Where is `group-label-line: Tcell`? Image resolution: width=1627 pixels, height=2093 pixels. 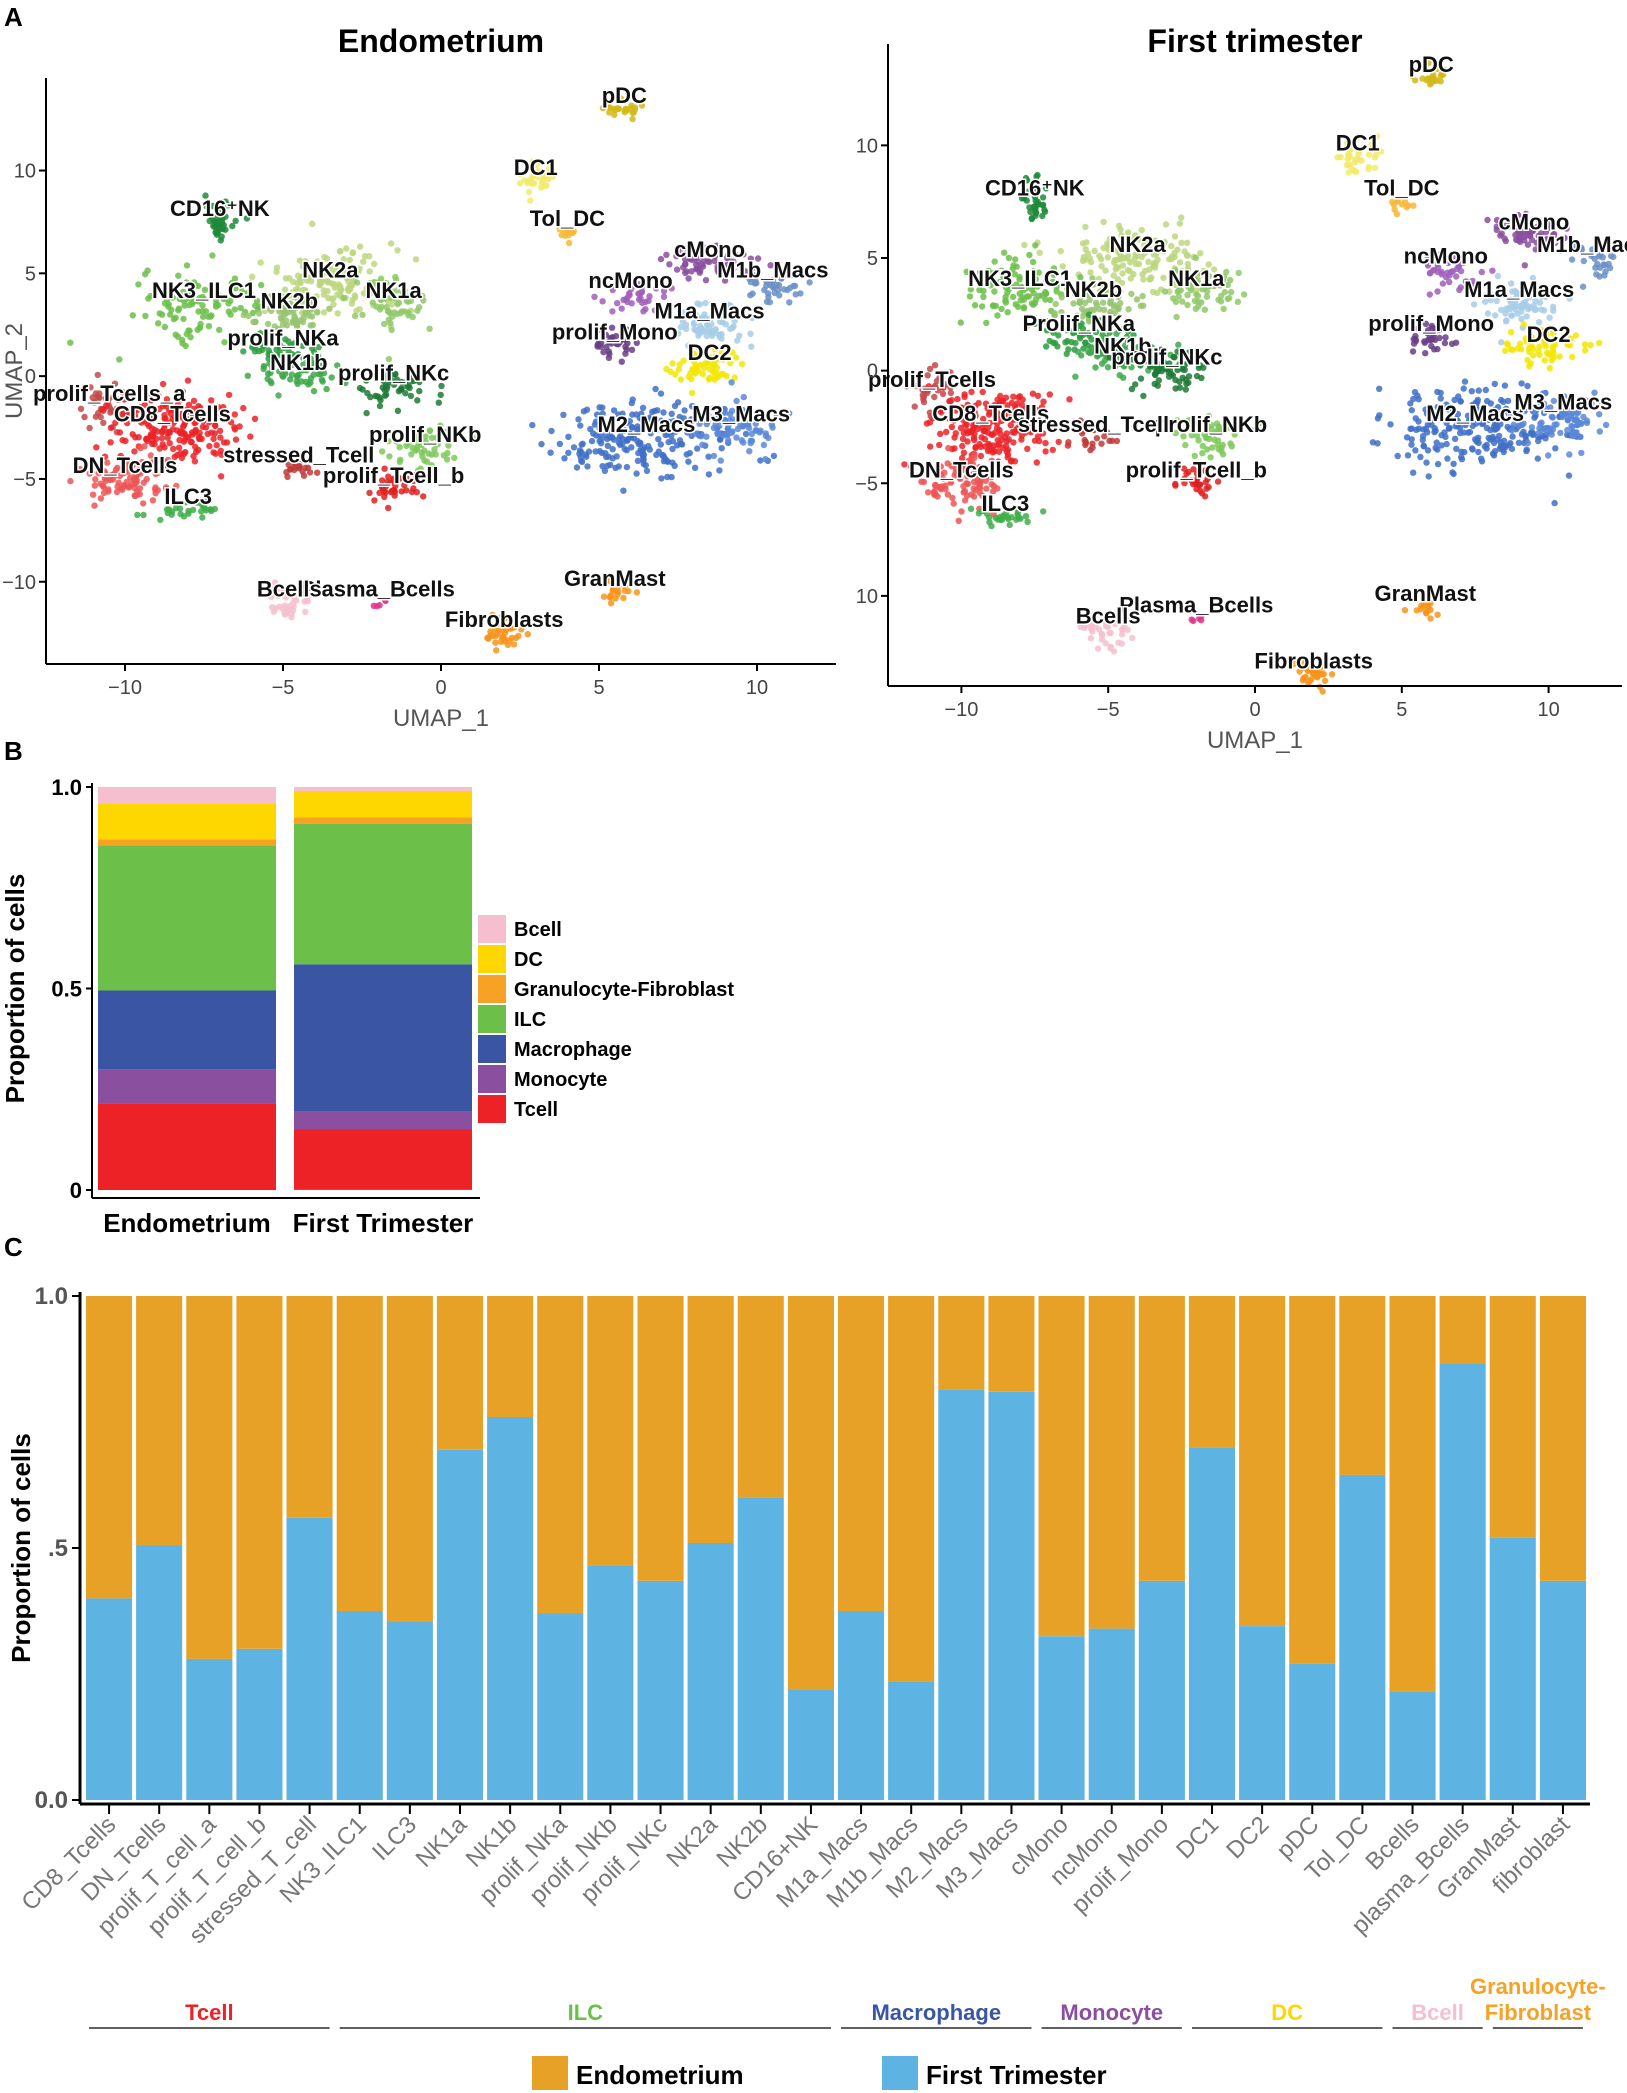 group-label-line: Tcell is located at coordinates (209, 2012).